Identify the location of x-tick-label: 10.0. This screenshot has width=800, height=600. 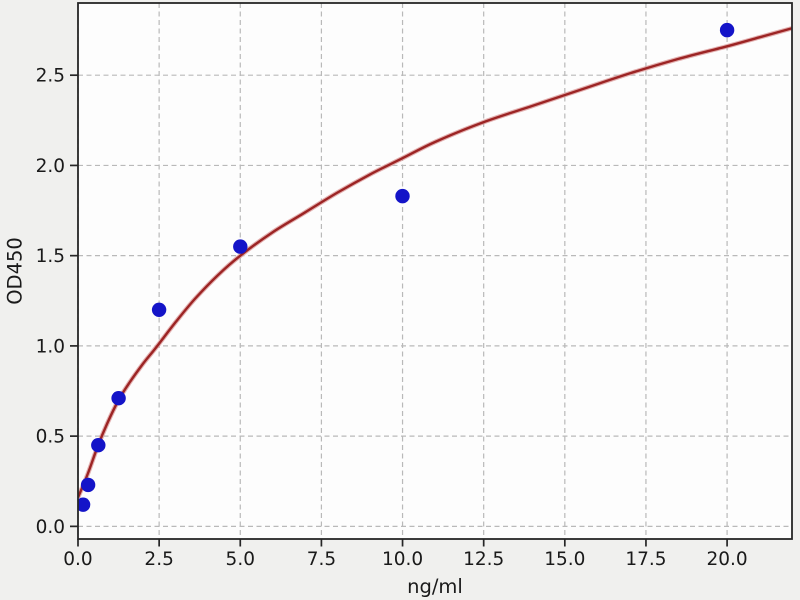
(402, 559).